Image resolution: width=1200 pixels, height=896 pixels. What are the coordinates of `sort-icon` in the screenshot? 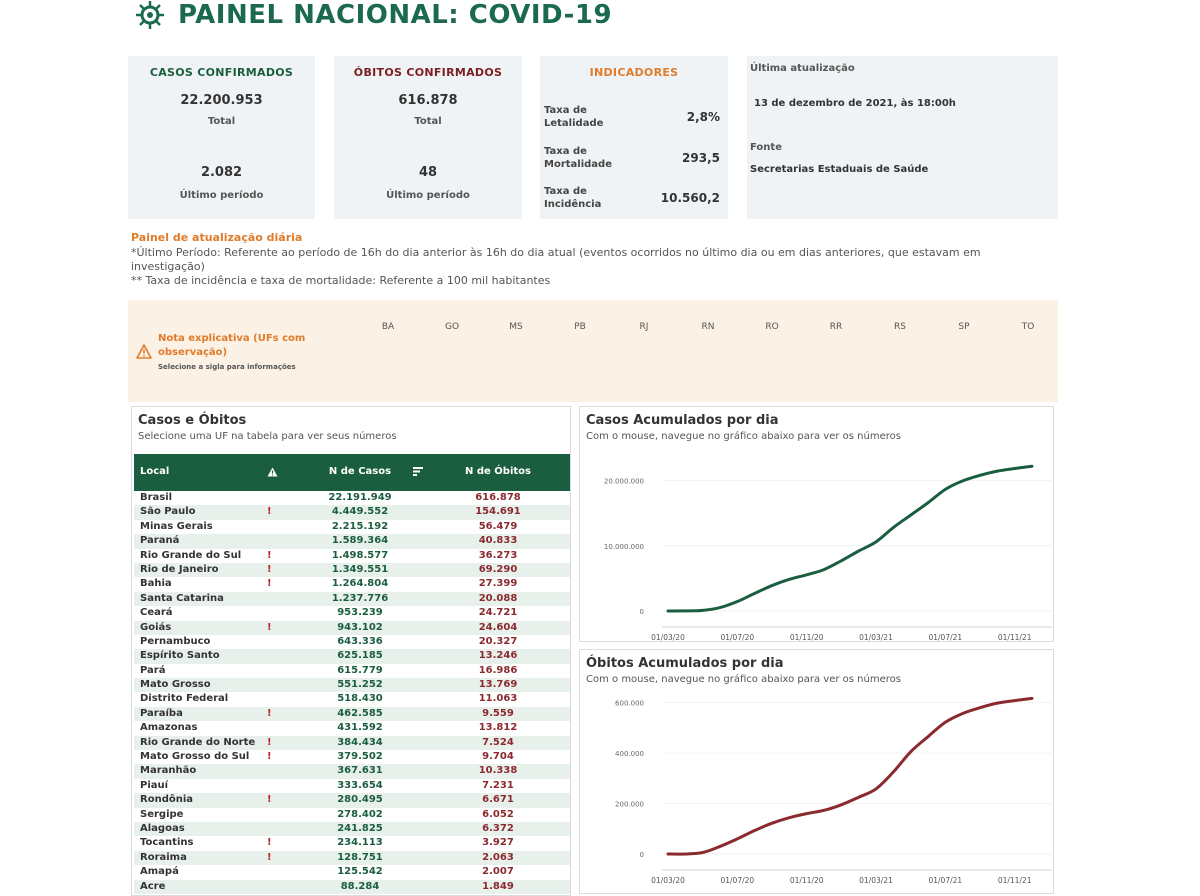 It's located at (418, 472).